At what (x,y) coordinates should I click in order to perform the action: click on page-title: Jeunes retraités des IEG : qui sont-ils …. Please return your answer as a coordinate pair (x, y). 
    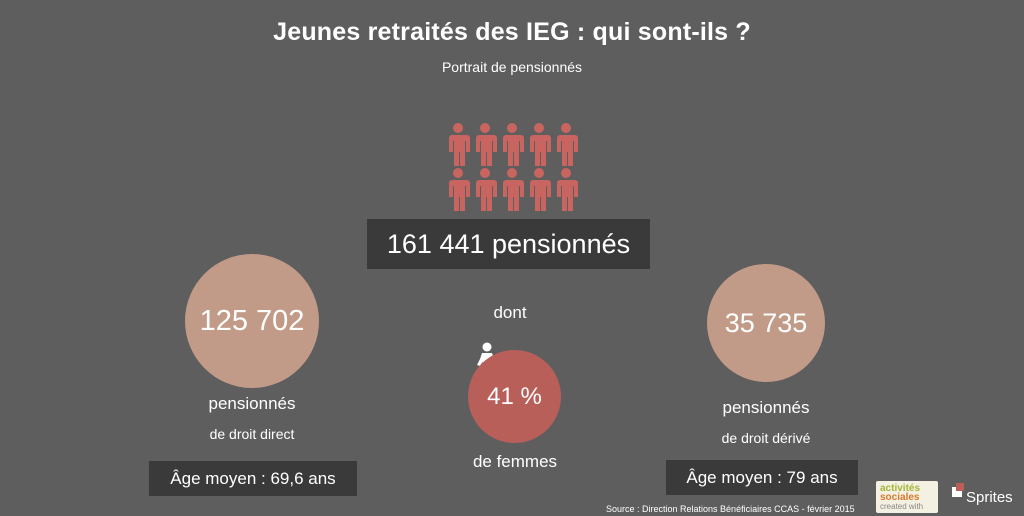
    Looking at the image, I should click on (512, 32).